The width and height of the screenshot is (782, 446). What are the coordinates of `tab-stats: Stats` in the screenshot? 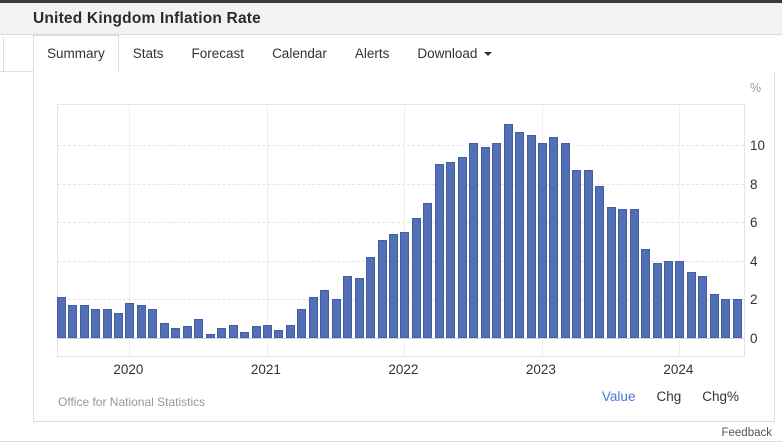 It's located at (148, 53).